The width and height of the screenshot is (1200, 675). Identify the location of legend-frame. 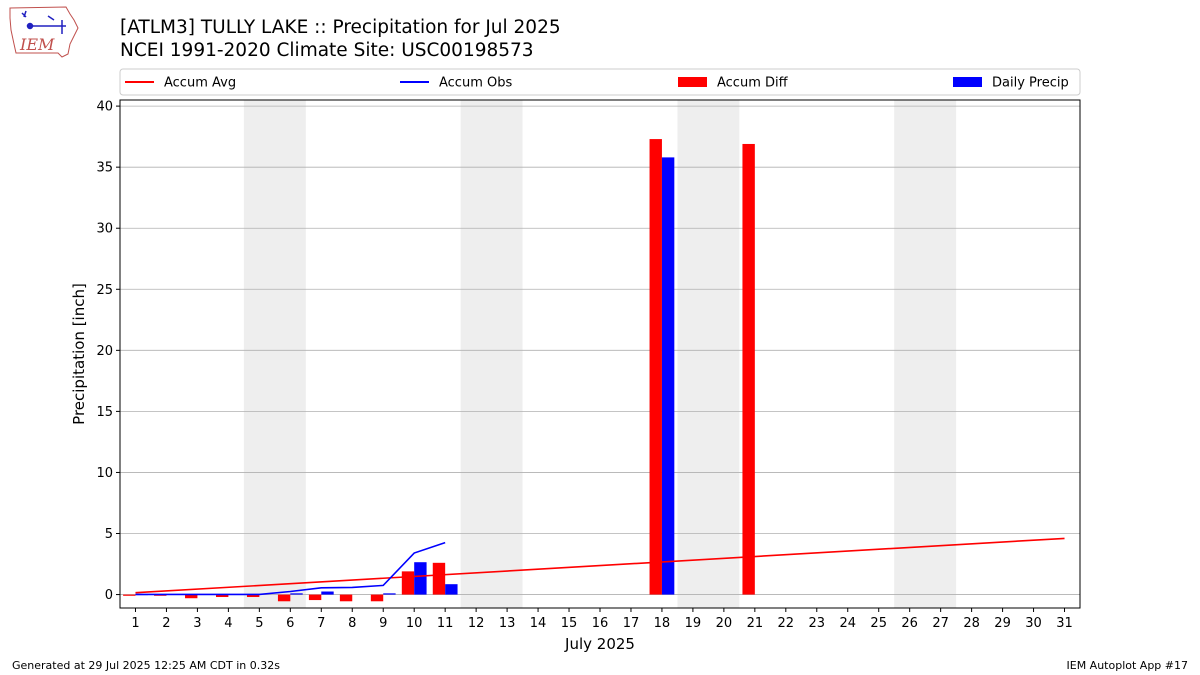
(600, 82).